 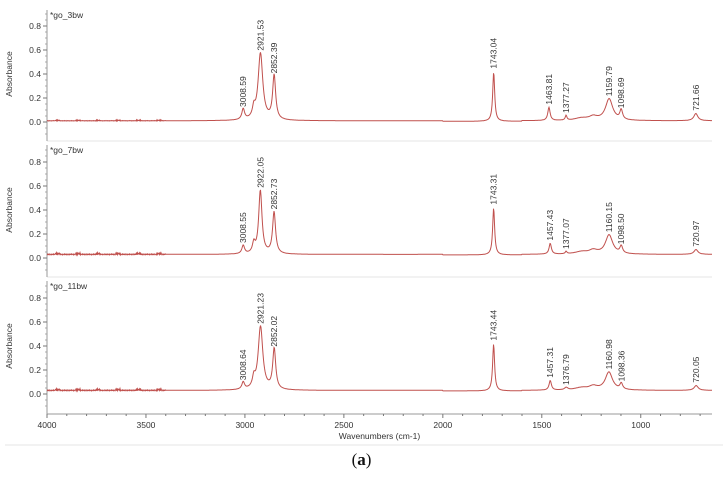 I want to click on peak-label: 3008.59, so click(x=243, y=91).